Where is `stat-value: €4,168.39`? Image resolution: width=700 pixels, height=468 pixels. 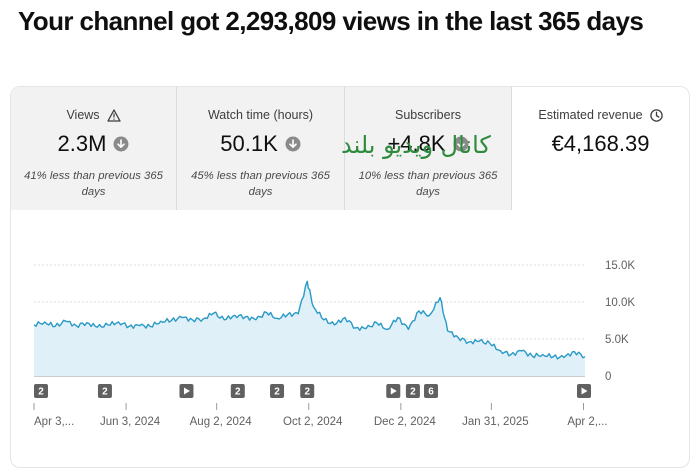
stat-value: €4,168.39 is located at coordinates (600, 143).